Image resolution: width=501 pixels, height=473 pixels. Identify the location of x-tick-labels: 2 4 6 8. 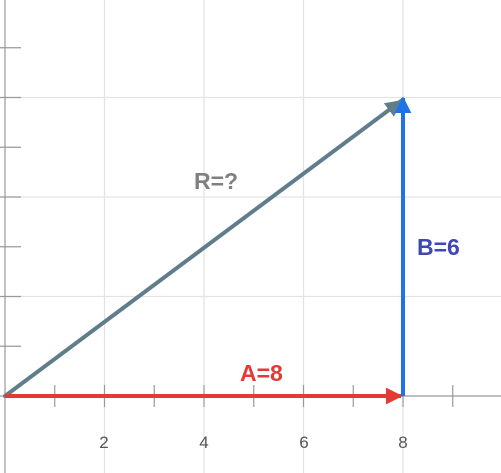
(253, 442).